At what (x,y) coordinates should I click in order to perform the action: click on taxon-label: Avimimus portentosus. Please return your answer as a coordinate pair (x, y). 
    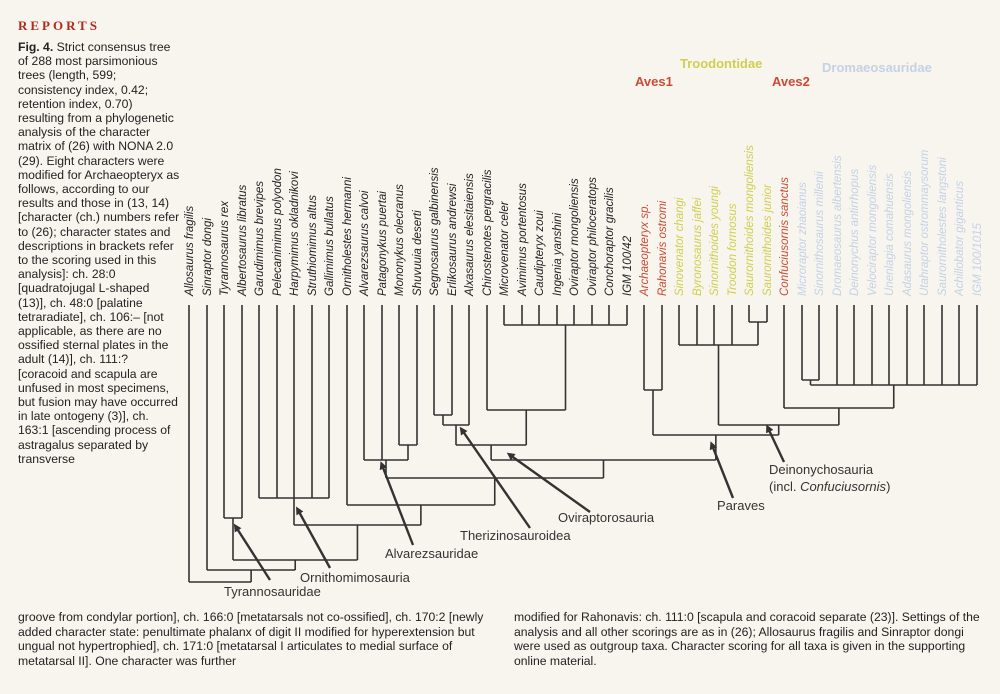
    Looking at the image, I should click on (523, 240).